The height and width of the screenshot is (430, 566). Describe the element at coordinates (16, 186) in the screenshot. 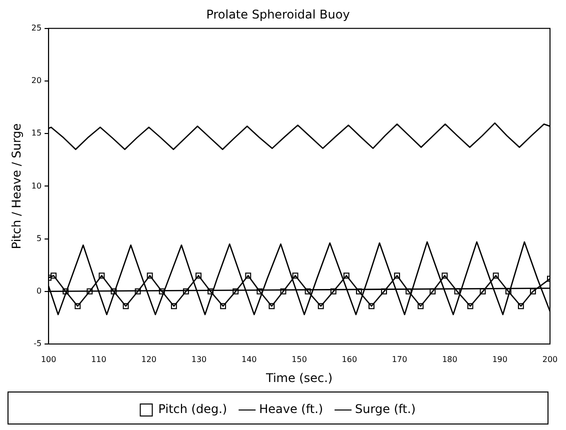

I see `y-axis-title: Pitch / Heave / Surge` at that location.